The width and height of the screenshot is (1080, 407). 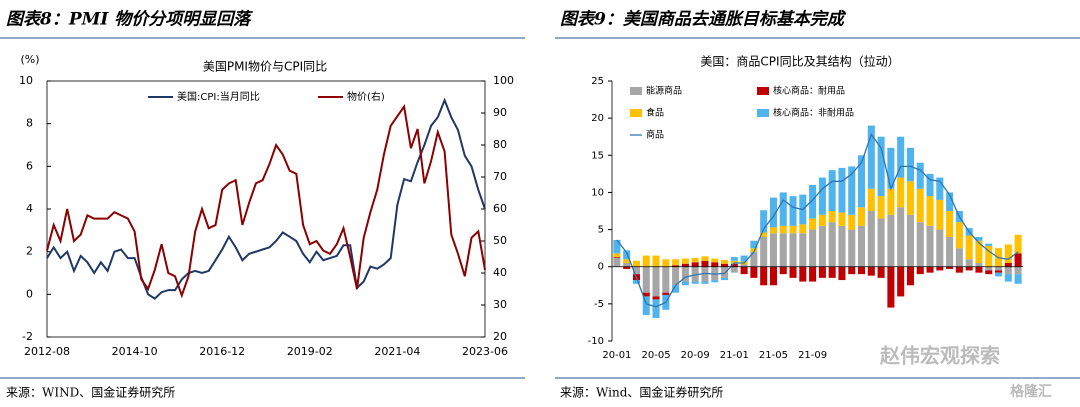 What do you see at coordinates (47, 351) in the screenshot?
I see `x-tick-label: 2012-08` at bounding box center [47, 351].